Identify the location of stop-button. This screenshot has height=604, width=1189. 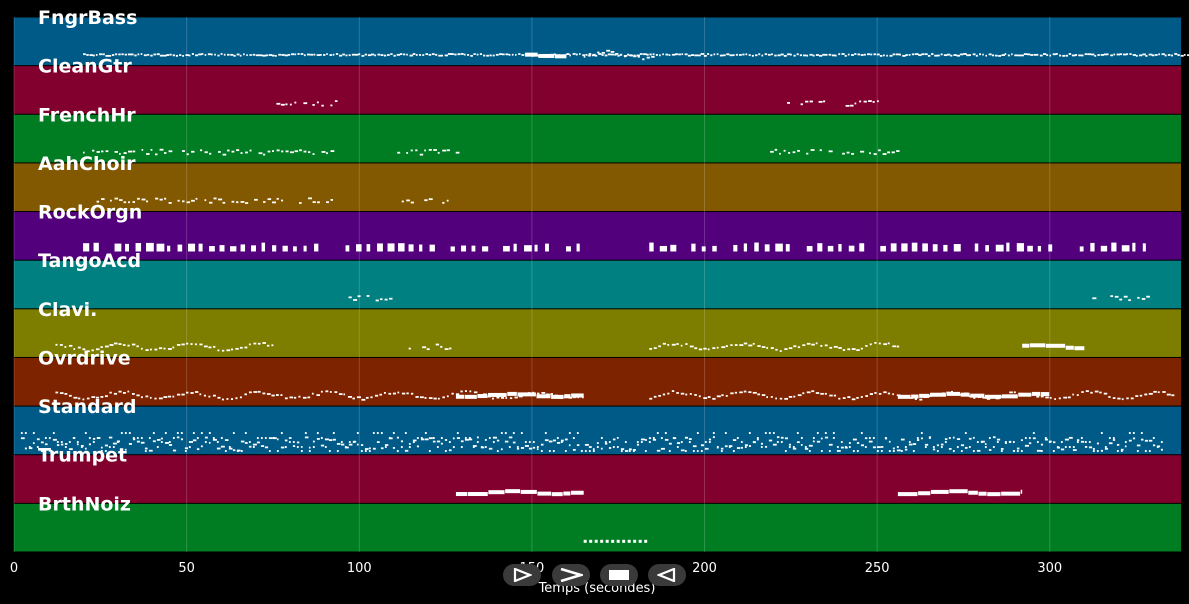
(619, 575).